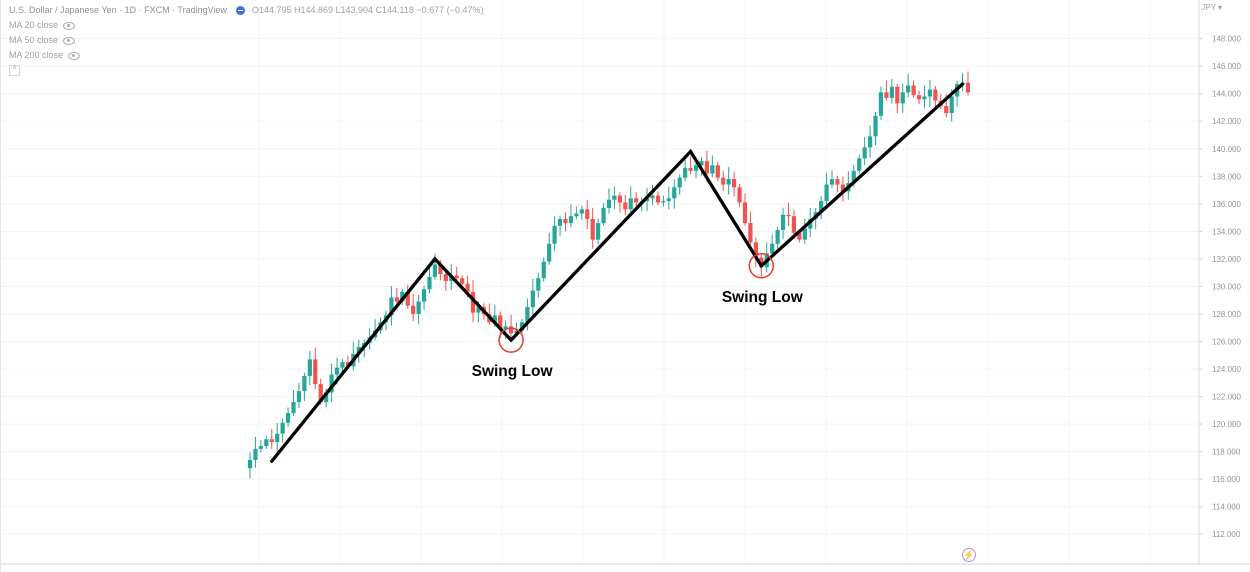 This screenshot has height=572, width=1250. Describe the element at coordinates (1226, 176) in the screenshot. I see `y-tick-label: 138.000` at that location.